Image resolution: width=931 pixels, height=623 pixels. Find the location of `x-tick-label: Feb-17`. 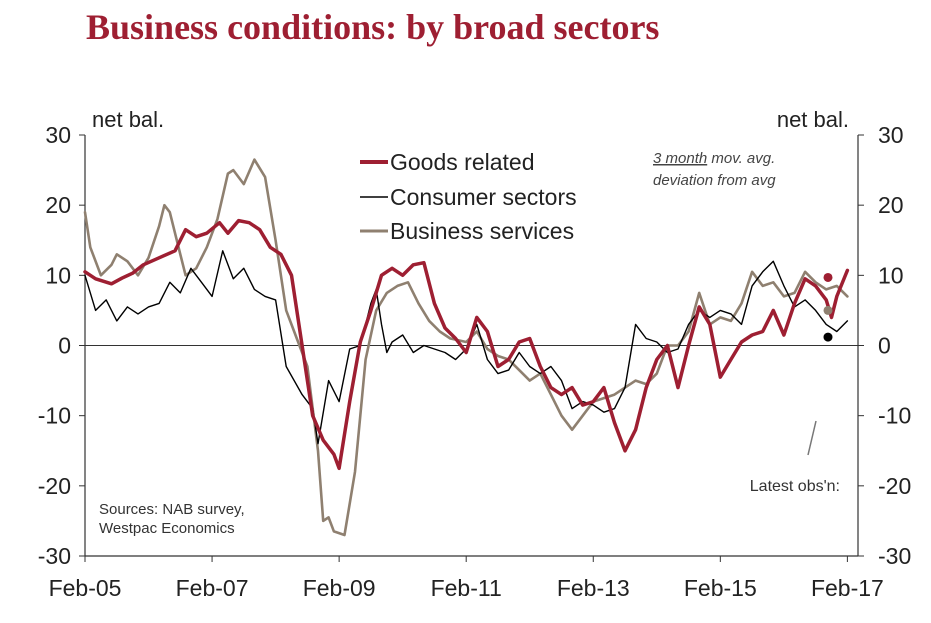

x-tick-label: Feb-17 is located at coordinates (847, 588).